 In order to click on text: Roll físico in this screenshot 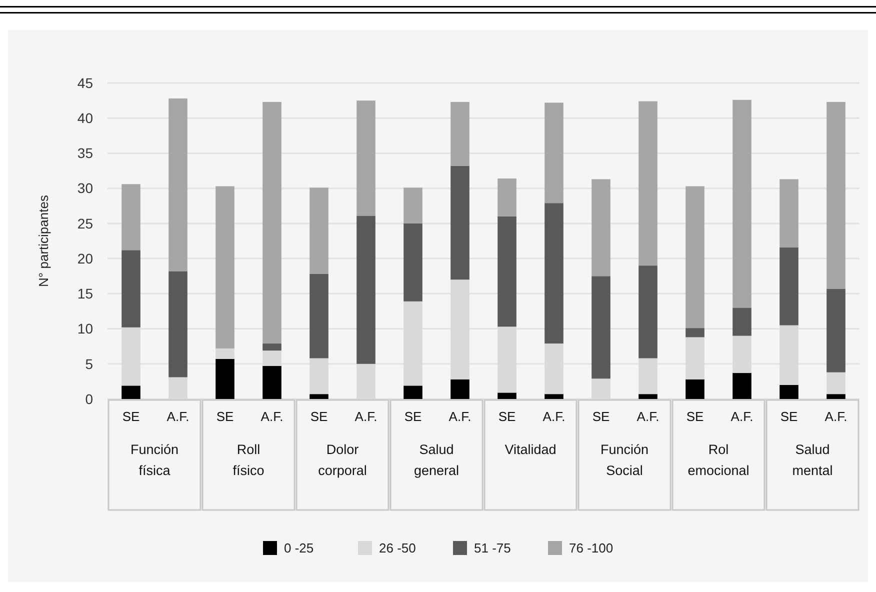, I will do `click(248, 460)`.